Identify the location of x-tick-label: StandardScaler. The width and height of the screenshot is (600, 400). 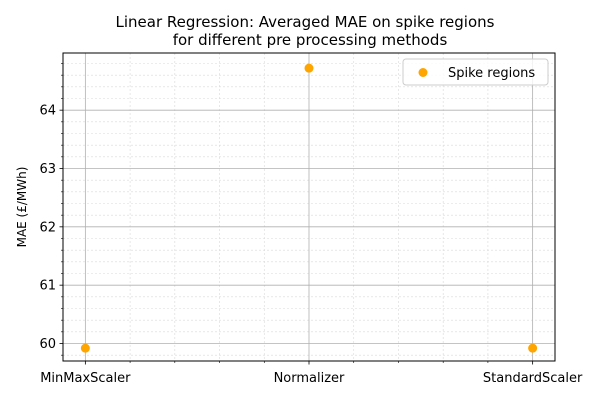
(533, 378).